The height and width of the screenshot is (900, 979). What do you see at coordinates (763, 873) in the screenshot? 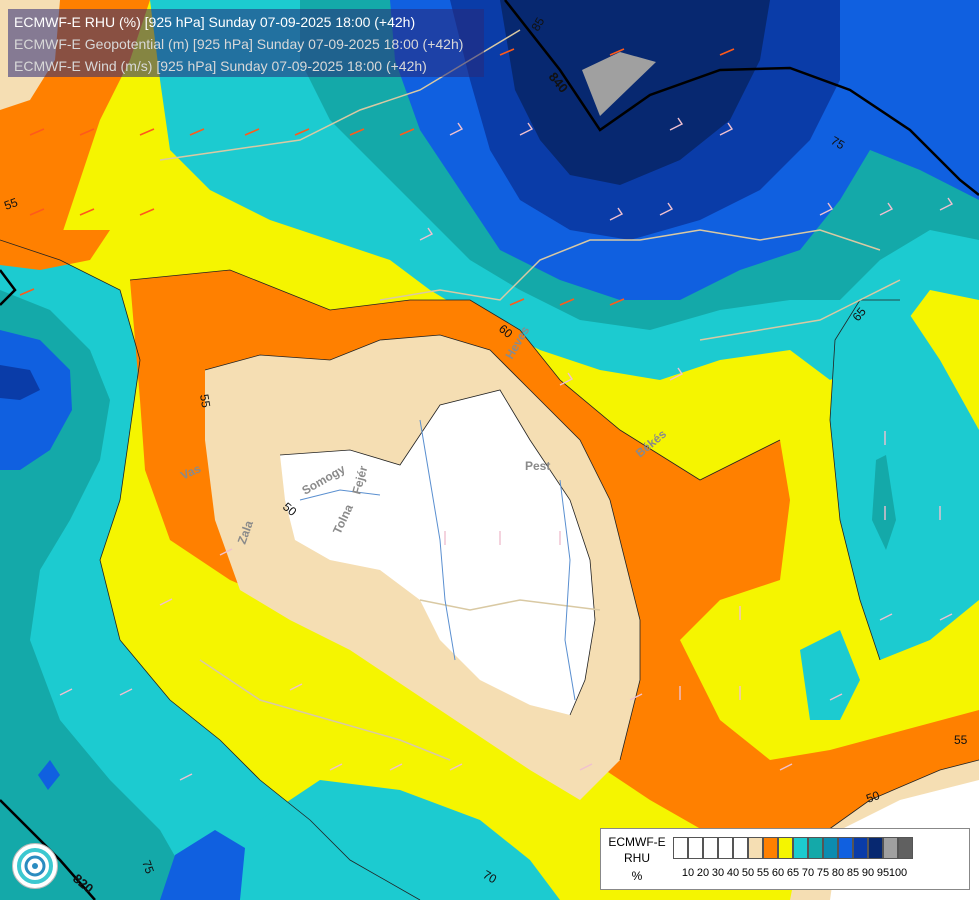
I see `legend-tick-label: 55` at bounding box center [763, 873].